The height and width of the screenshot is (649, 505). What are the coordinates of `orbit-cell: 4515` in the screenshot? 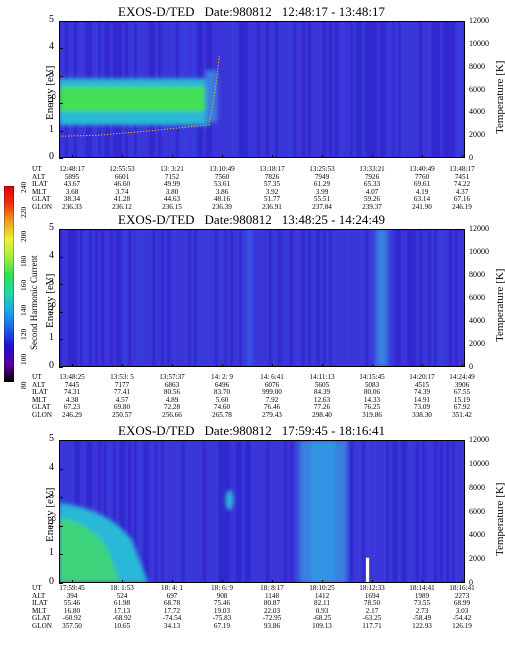 It's located at (422, 384).